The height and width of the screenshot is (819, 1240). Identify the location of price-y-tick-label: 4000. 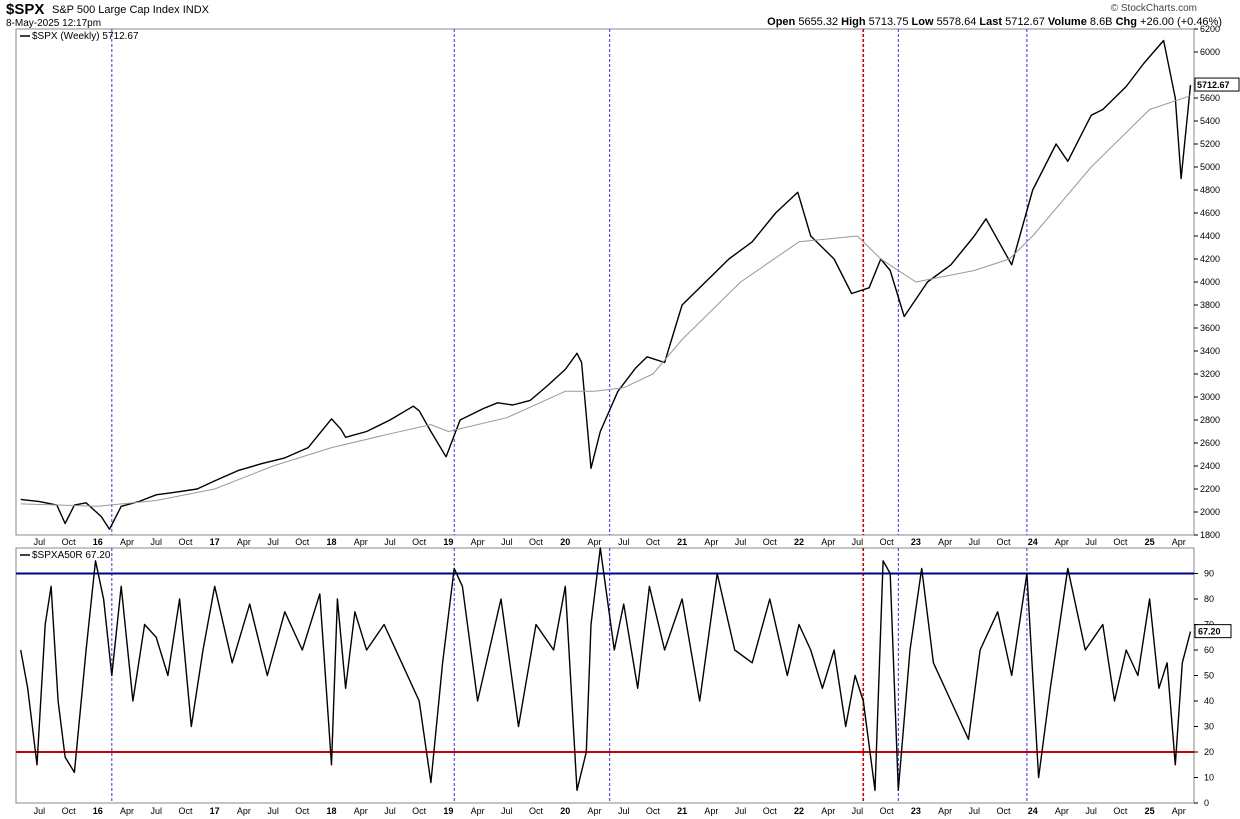
(1210, 282).